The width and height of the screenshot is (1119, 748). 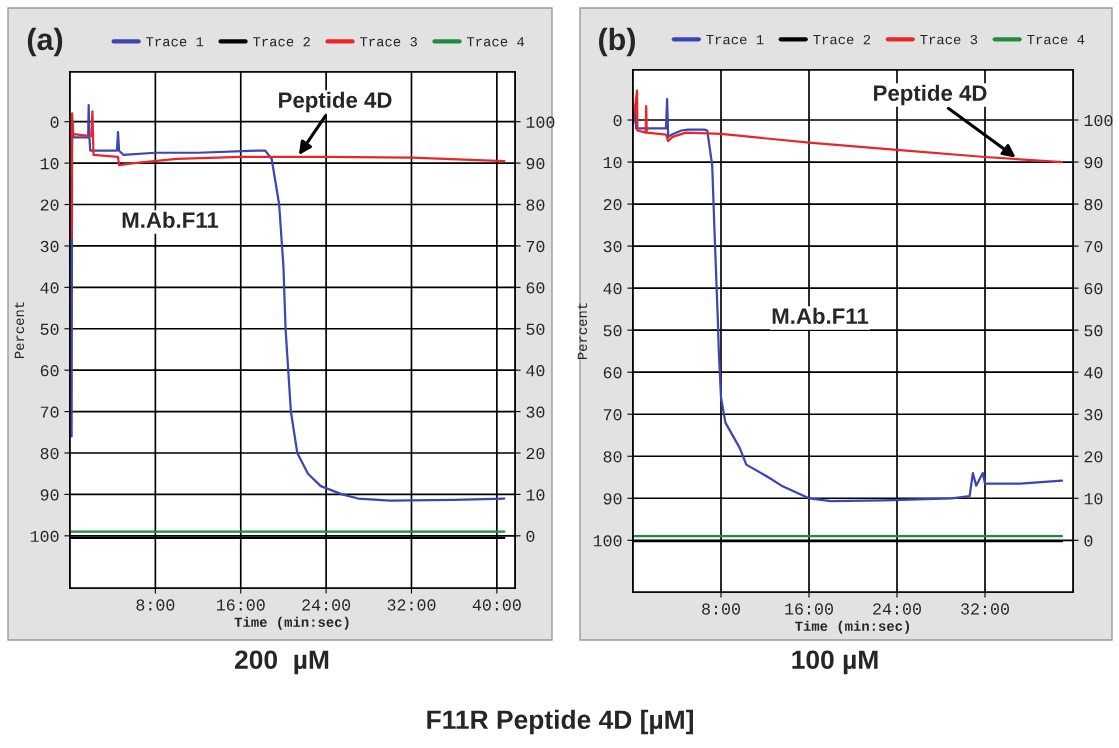 What do you see at coordinates (281, 662) in the screenshot?
I see `text: 200 µM` at bounding box center [281, 662].